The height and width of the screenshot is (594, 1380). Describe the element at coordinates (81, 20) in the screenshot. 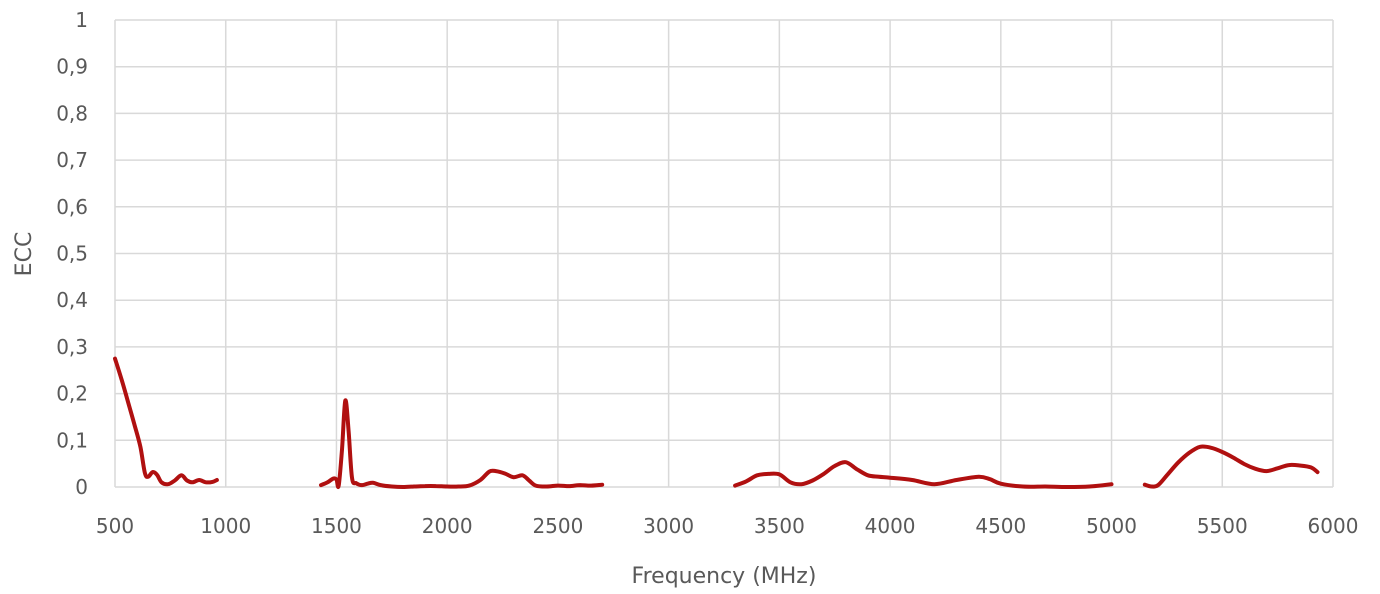

I see `y-tick-label: 1` at that location.